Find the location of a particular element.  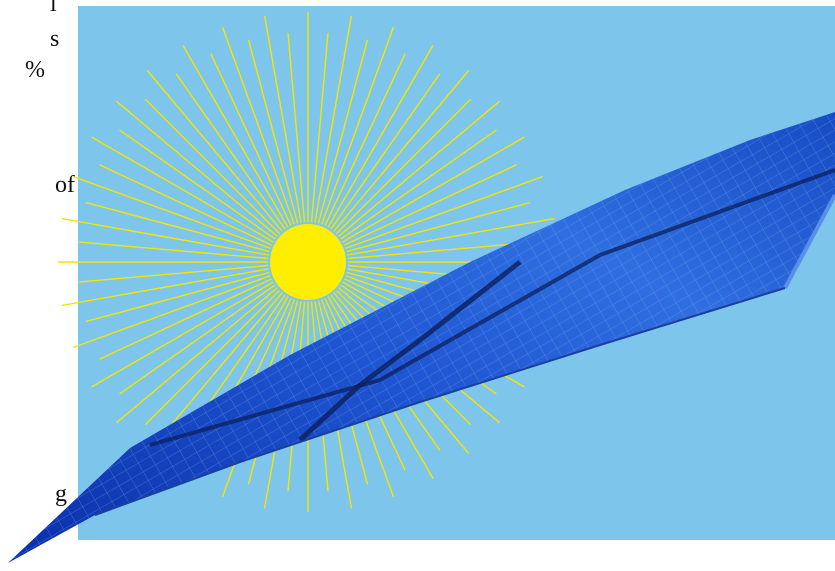

sun-icon is located at coordinates (308, 262).